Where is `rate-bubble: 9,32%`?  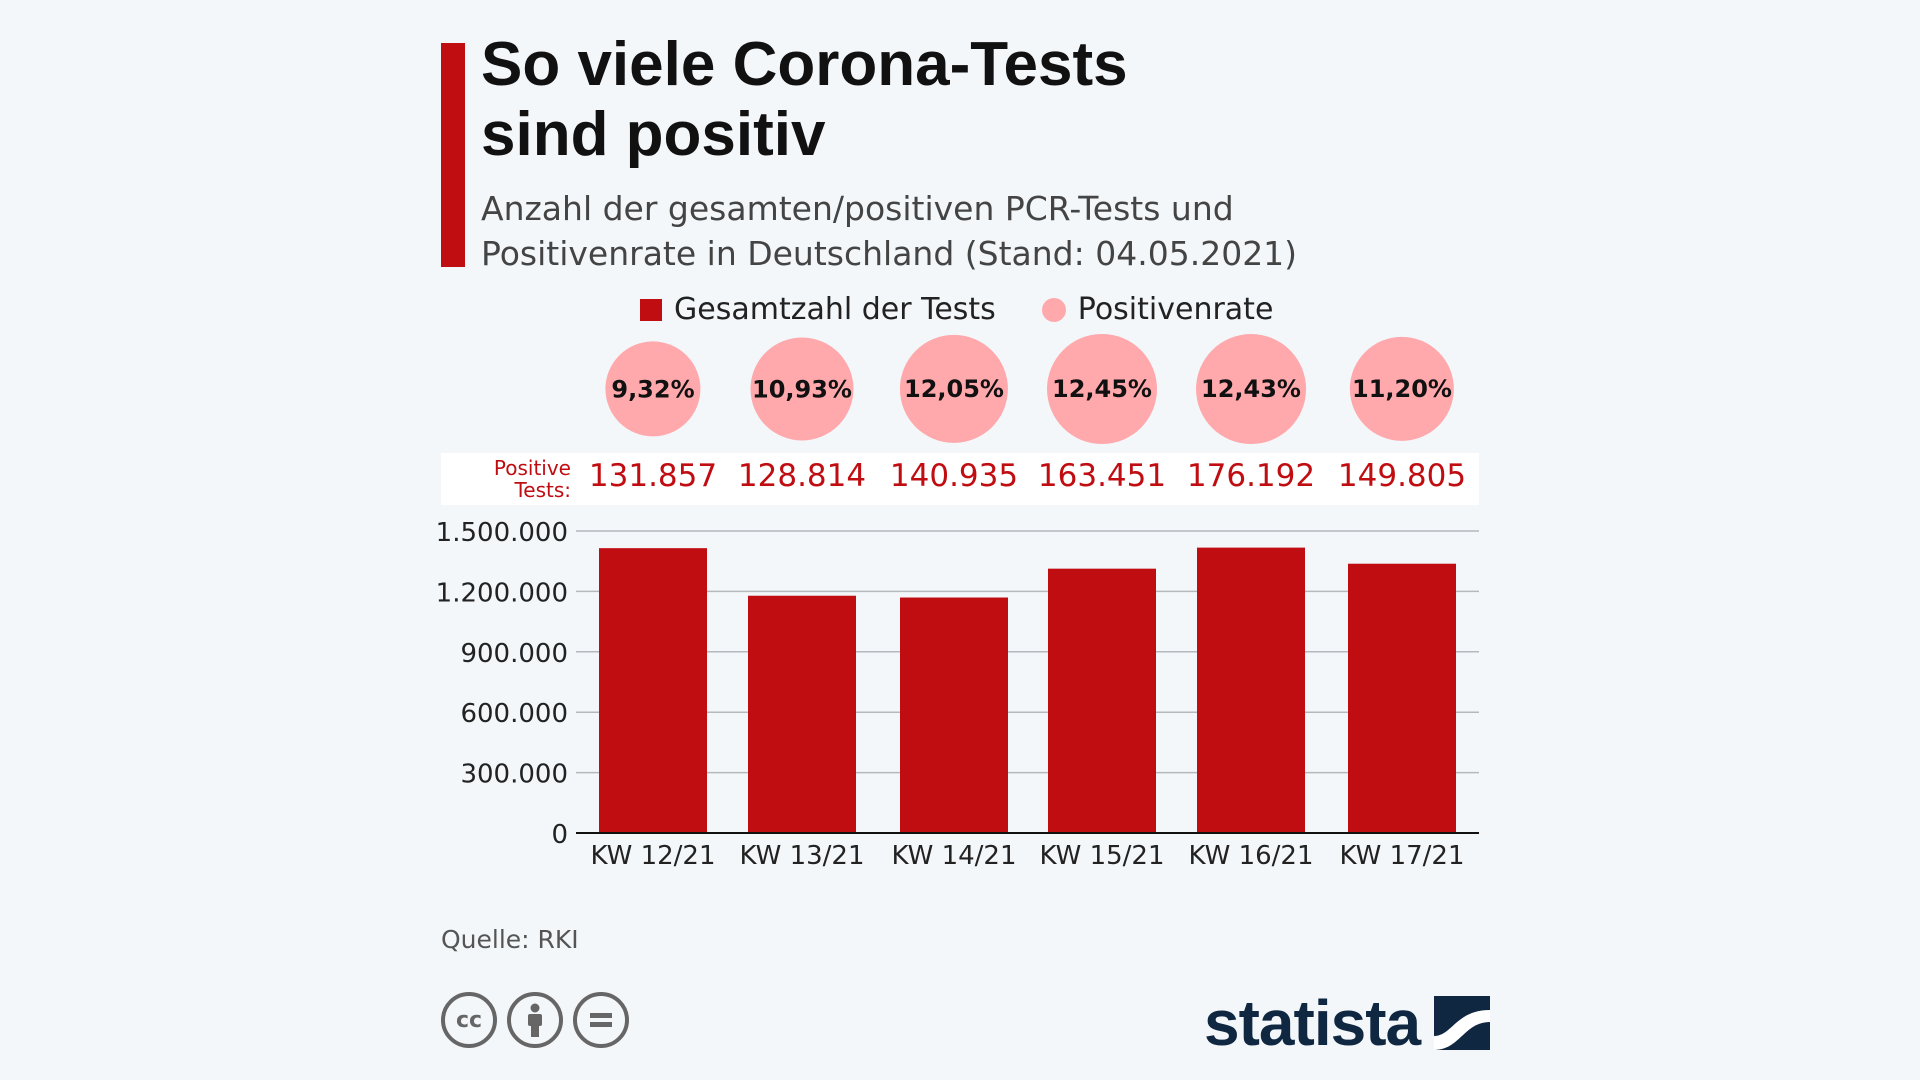 rate-bubble: 9,32% is located at coordinates (653, 389).